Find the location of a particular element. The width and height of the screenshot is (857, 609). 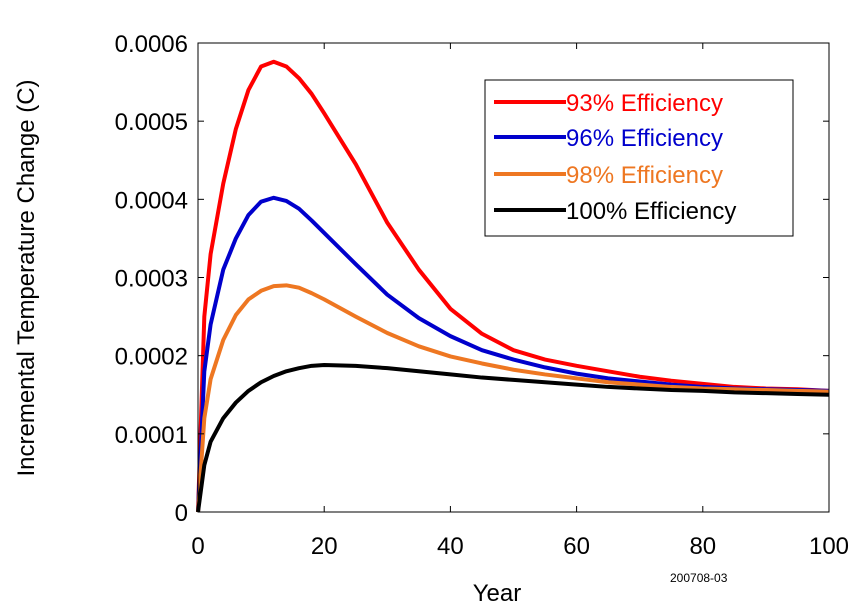

y-tick-label: 0.0002 is located at coordinates (151, 357).